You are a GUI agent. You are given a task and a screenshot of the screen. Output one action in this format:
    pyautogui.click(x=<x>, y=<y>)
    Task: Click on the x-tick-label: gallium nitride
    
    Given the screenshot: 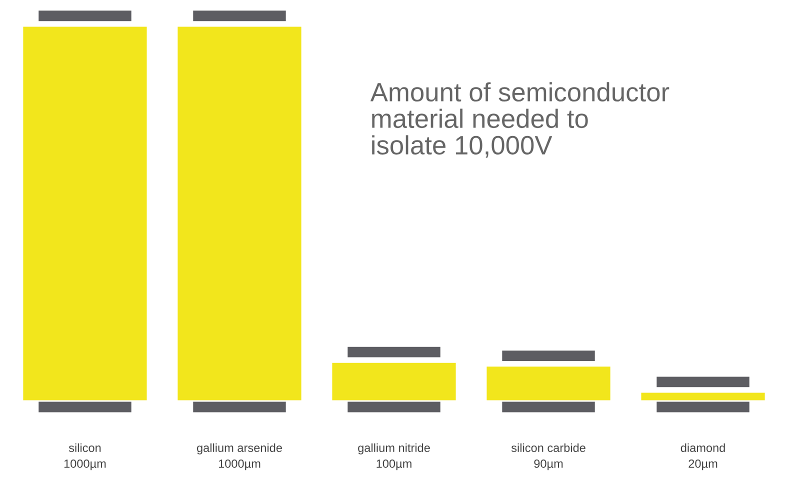 What is the action you would take?
    pyautogui.click(x=394, y=448)
    